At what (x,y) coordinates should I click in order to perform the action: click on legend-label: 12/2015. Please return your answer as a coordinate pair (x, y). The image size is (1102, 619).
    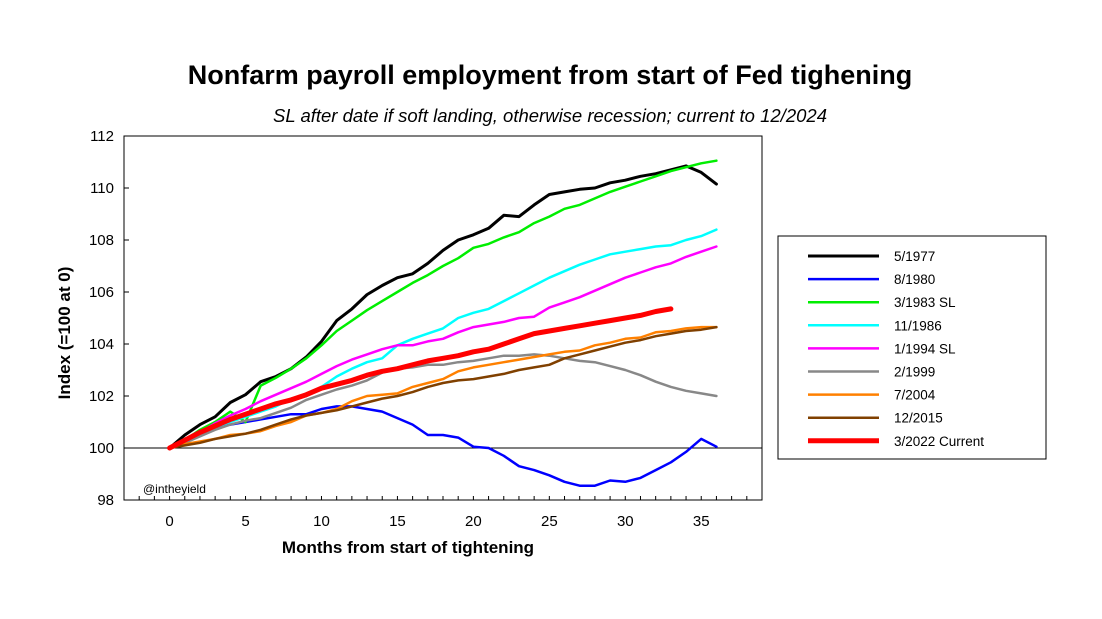
    Looking at the image, I should click on (918, 418).